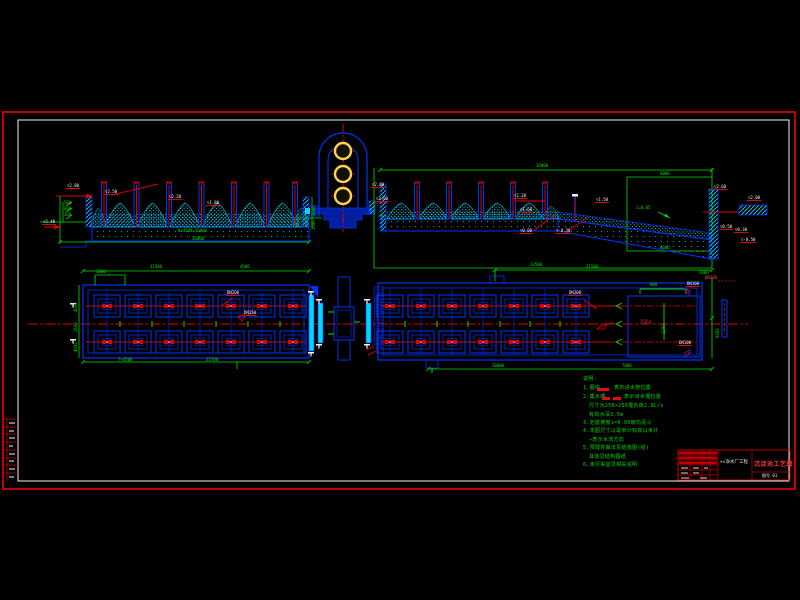 Image resolution: width=800 pixels, height=600 pixels. Describe the element at coordinates (68, 202) in the screenshot. I see `dimension-label: 500` at that location.